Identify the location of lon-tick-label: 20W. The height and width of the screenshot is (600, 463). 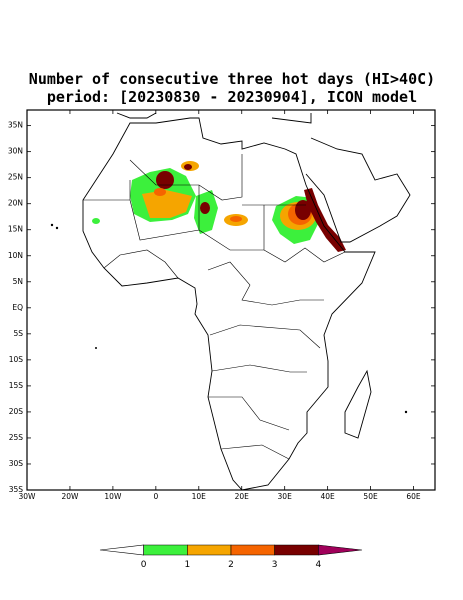
(70, 496).